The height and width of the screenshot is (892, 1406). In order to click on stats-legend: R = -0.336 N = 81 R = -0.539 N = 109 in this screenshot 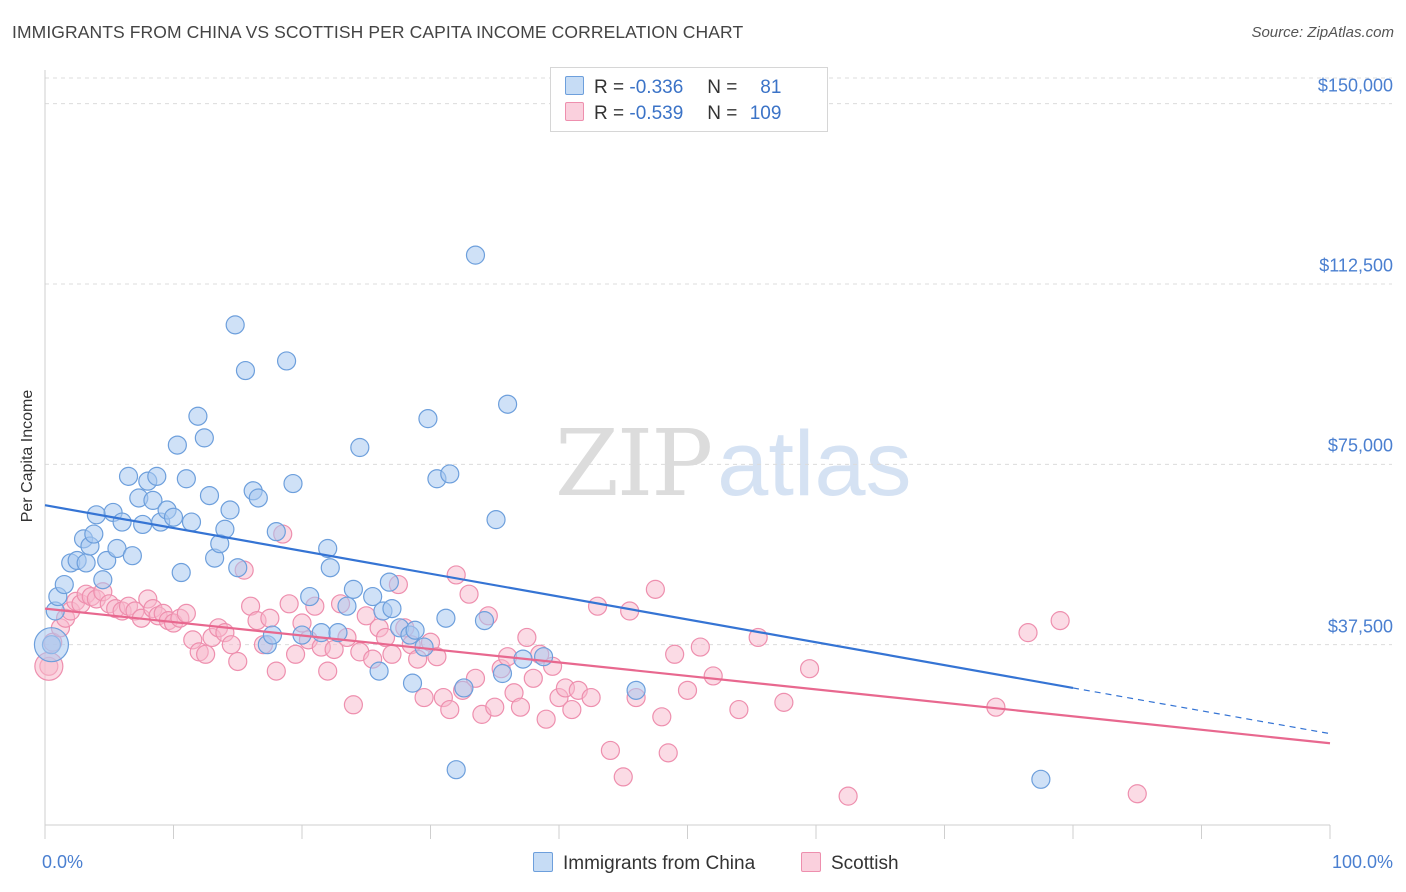, I will do `click(689, 99)`.